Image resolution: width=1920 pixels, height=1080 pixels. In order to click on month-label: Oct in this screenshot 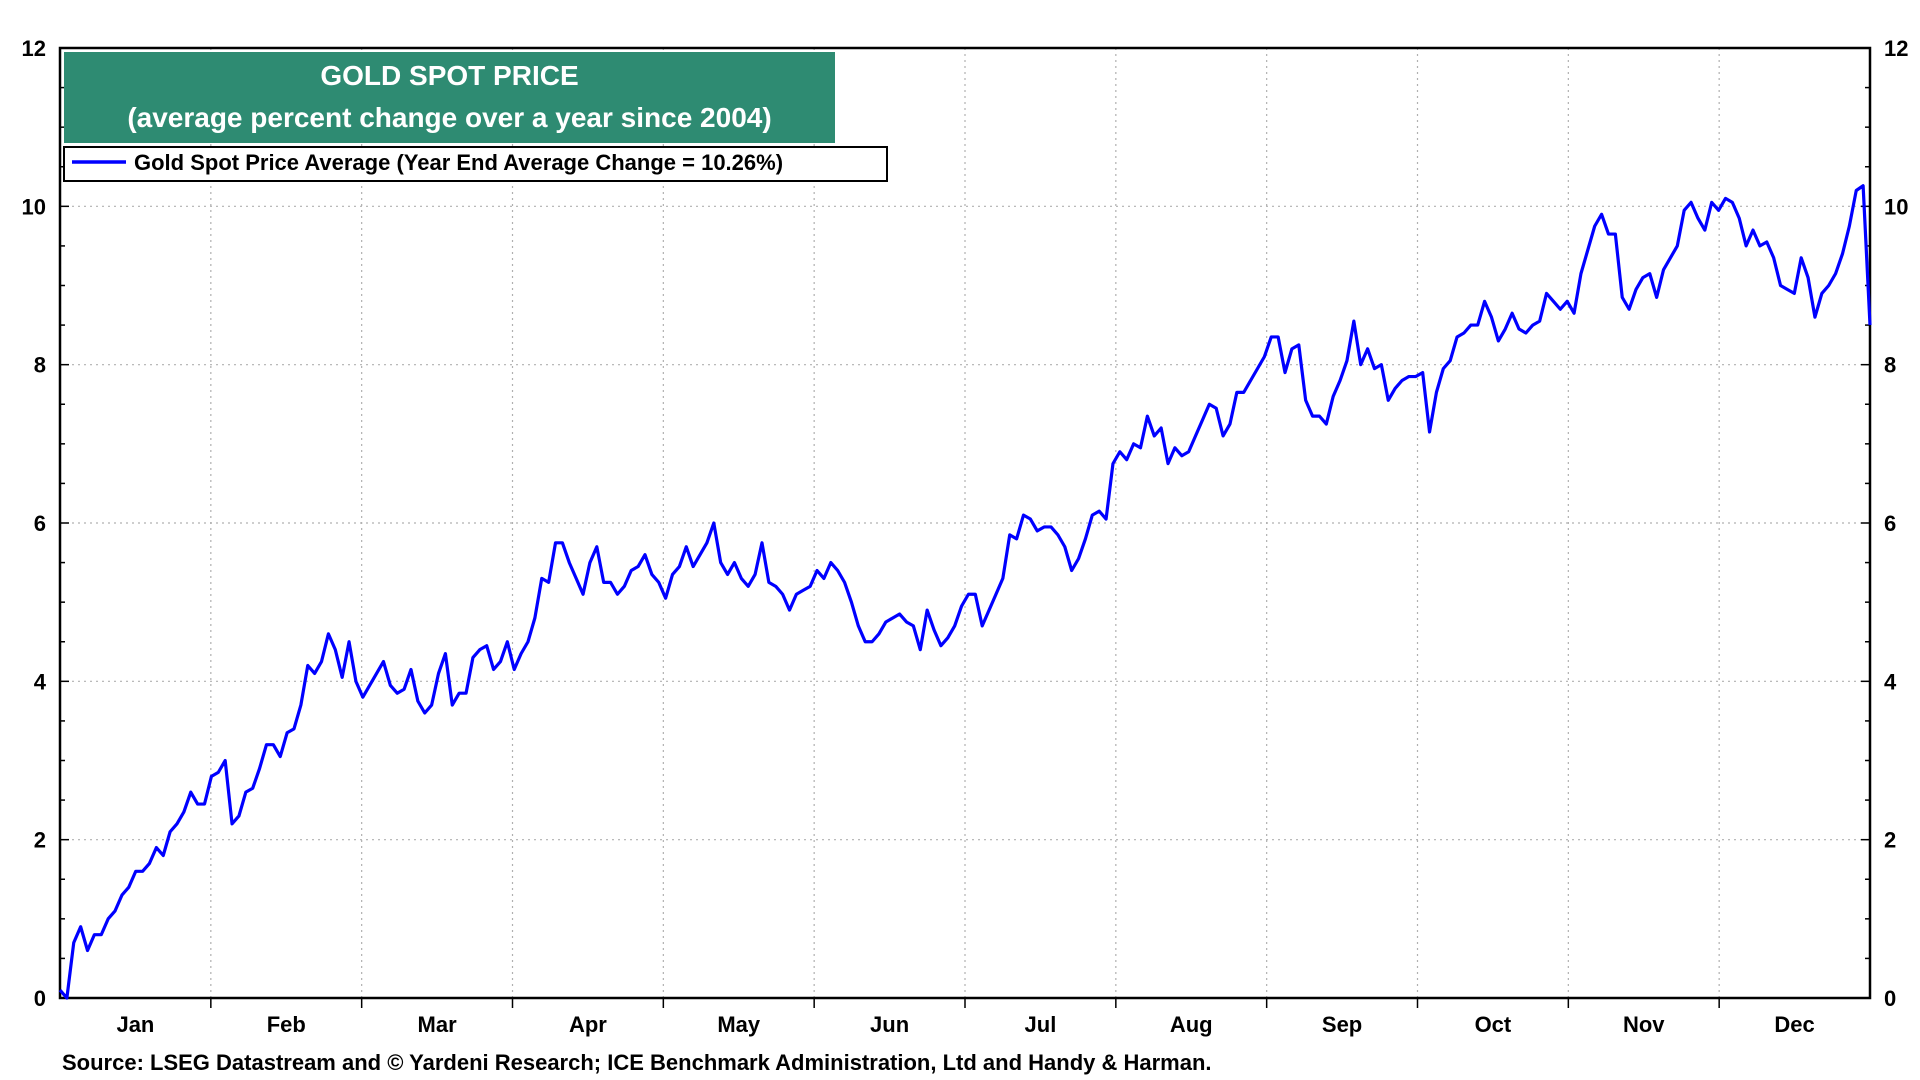, I will do `click(1493, 1024)`.